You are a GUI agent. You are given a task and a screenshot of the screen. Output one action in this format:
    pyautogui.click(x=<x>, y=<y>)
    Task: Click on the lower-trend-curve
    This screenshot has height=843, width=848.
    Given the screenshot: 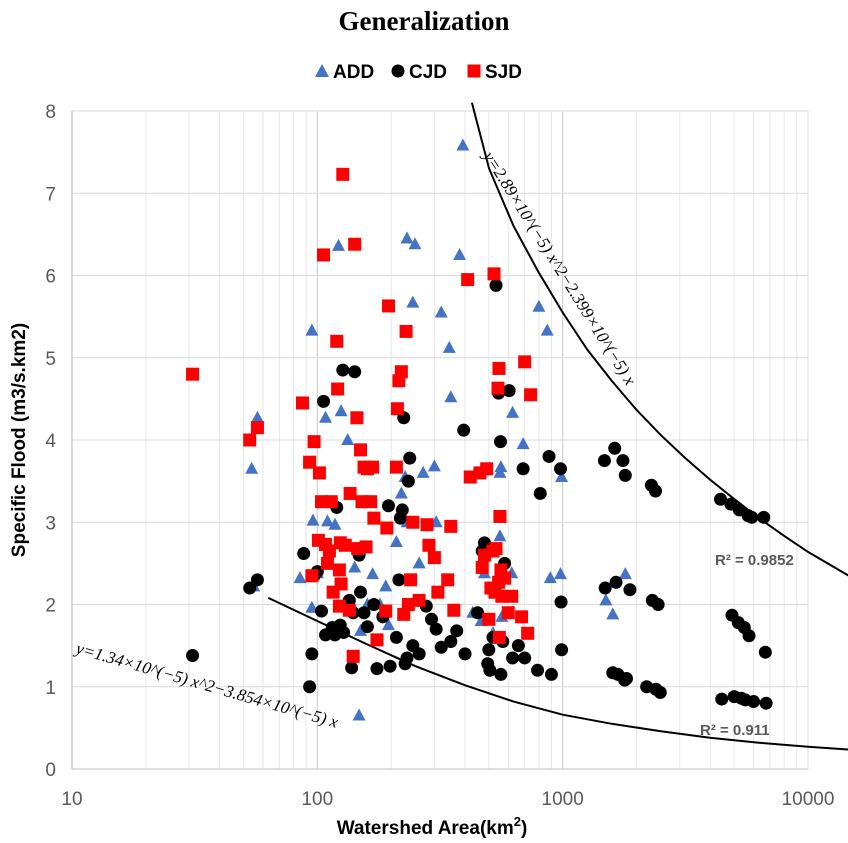 What is the action you would take?
    pyautogui.click(x=557, y=673)
    